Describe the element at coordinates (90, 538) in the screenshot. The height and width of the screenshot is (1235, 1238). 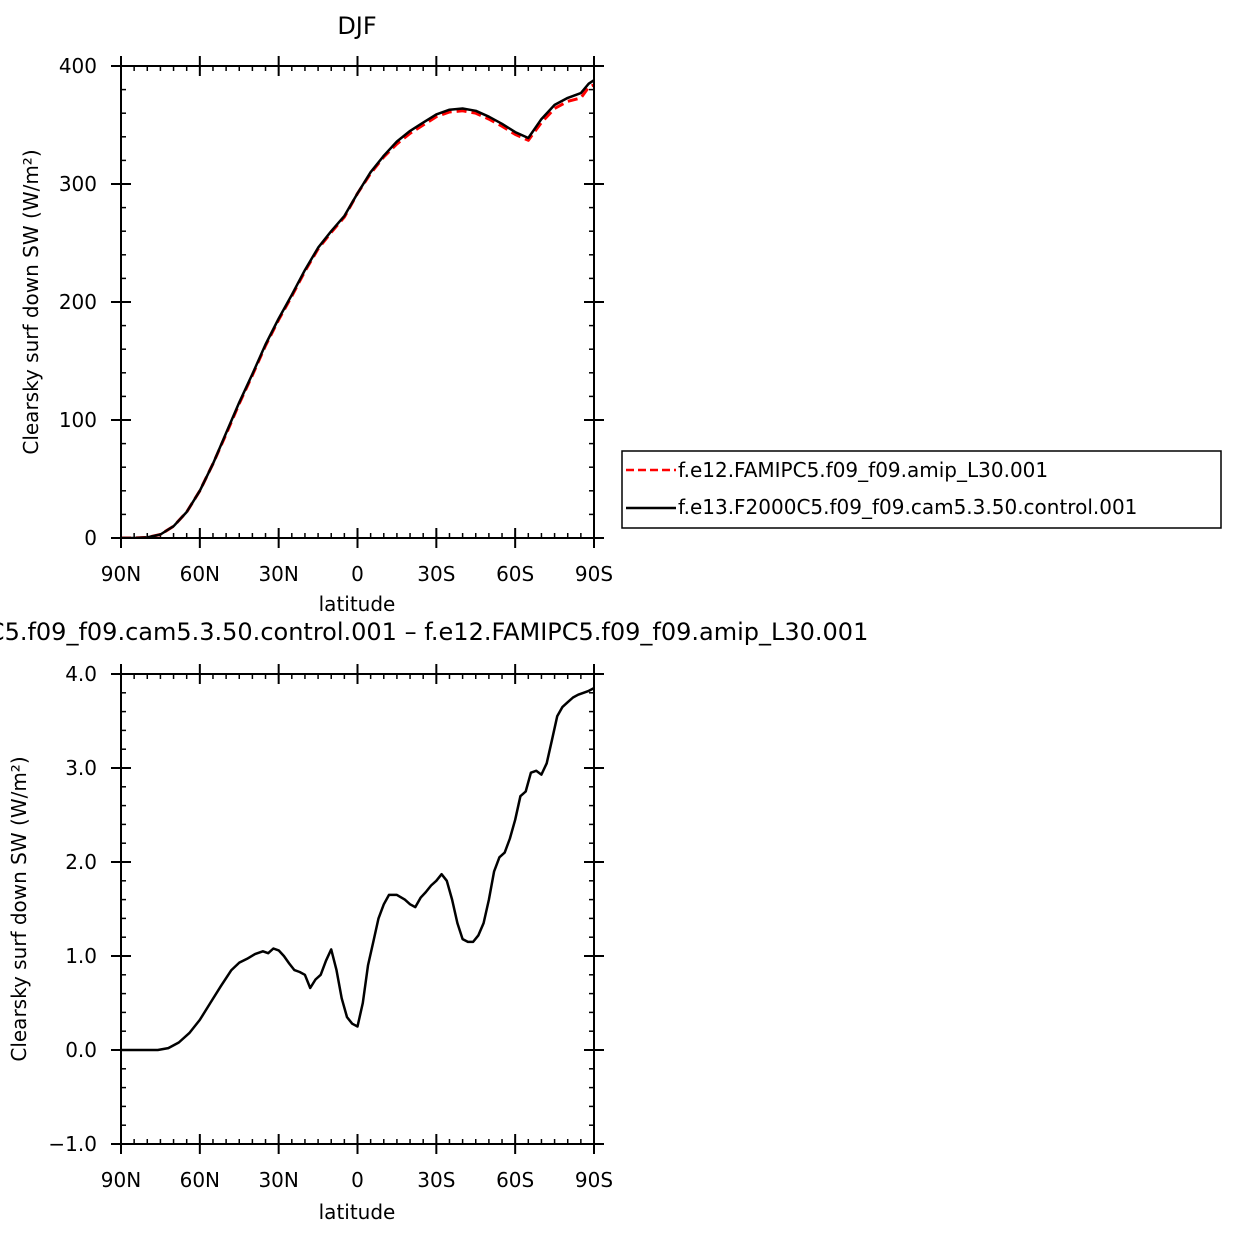
I see `y-tick-label: 0` at that location.